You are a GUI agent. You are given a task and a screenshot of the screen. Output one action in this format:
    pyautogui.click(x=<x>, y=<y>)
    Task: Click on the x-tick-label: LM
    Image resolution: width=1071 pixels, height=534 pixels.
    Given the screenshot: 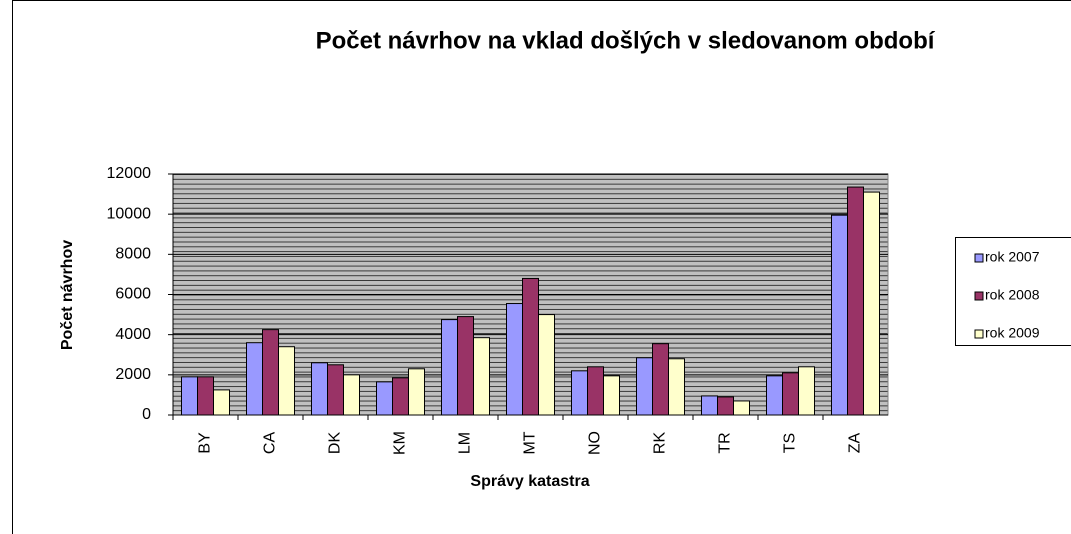 What is the action you would take?
    pyautogui.click(x=465, y=443)
    